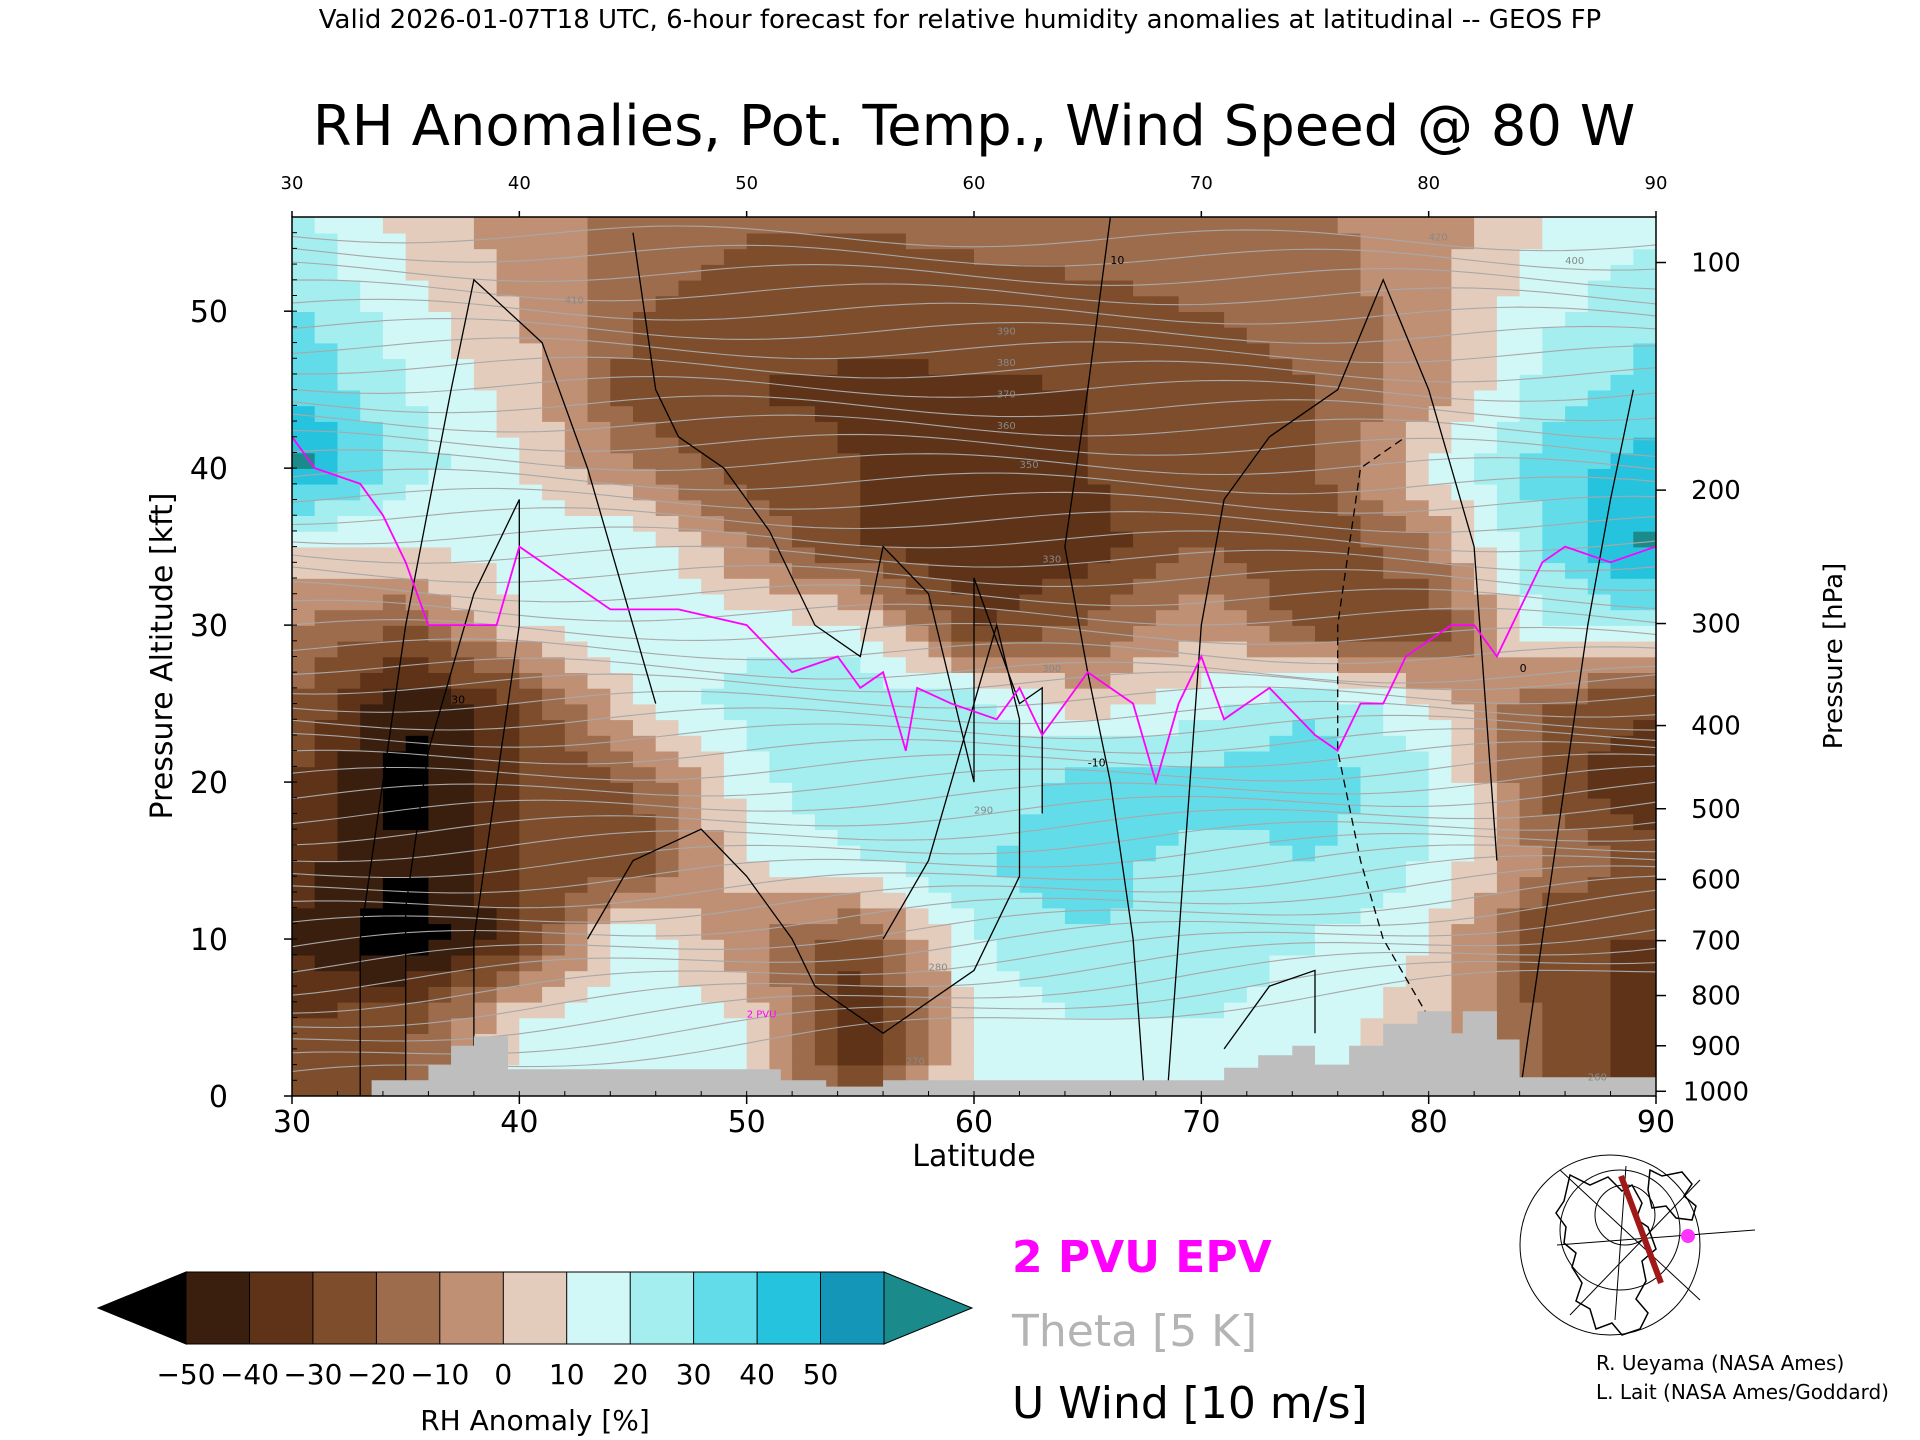 The image size is (1920, 1440). What do you see at coordinates (503, 1374) in the screenshot?
I see `colorbar-tick-label: 0` at bounding box center [503, 1374].